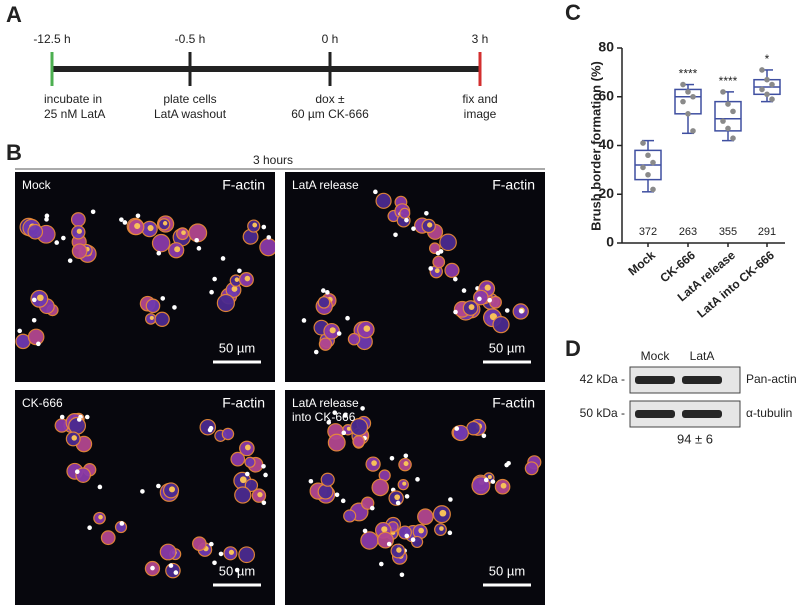  Describe the element at coordinates (330, 99) in the screenshot. I see `timeline-label: dox ±` at that location.